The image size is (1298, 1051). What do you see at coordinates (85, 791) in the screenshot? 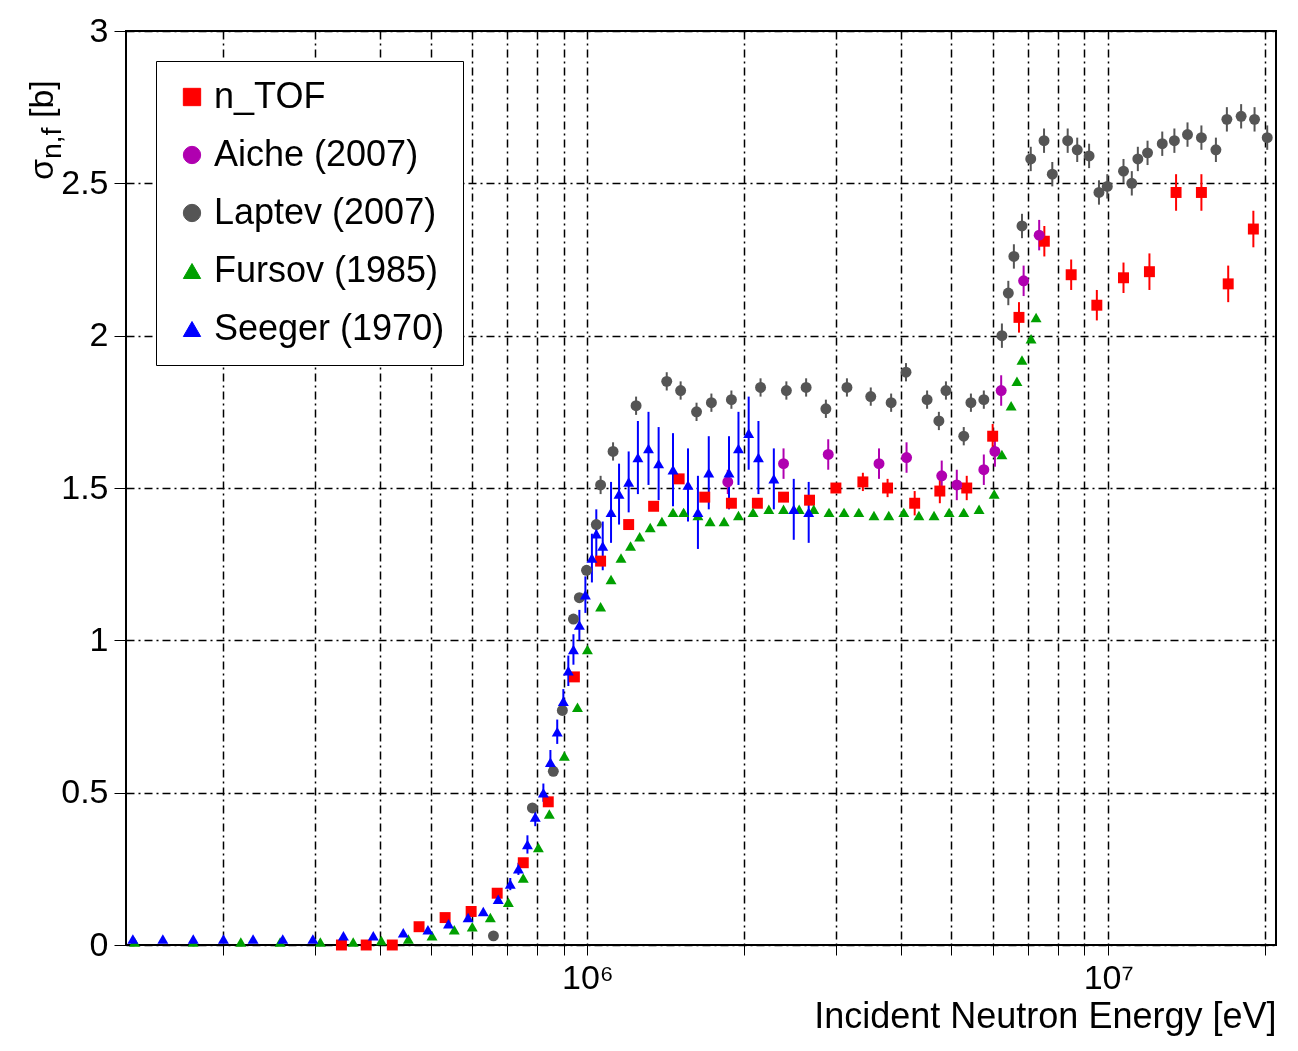
I see `y-tick-label: 0.5` at bounding box center [85, 791].